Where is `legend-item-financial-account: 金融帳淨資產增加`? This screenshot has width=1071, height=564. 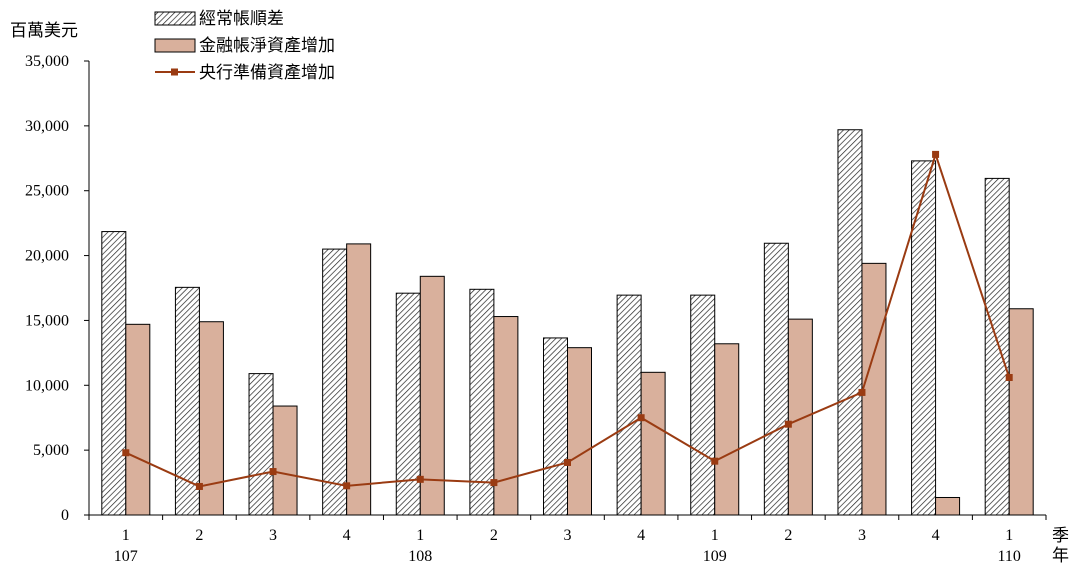
legend-item-financial-account: 金融帳淨資產增加 is located at coordinates (244, 46).